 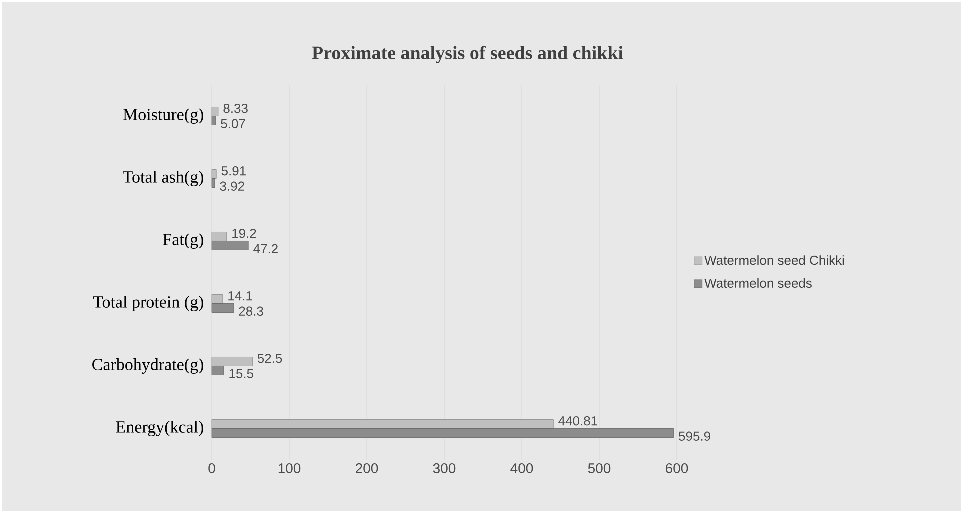 I want to click on y-tick-label: Moisture(g), so click(x=163, y=116).